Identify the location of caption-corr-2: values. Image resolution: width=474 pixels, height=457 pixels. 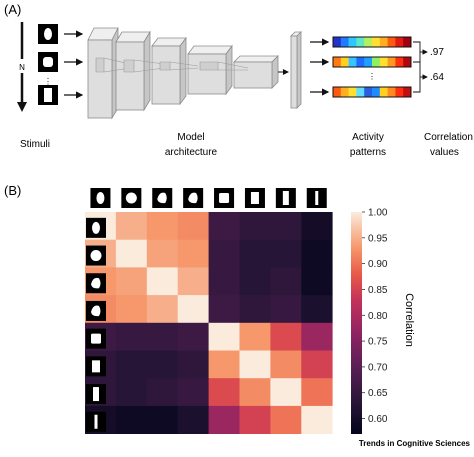
(444, 152).